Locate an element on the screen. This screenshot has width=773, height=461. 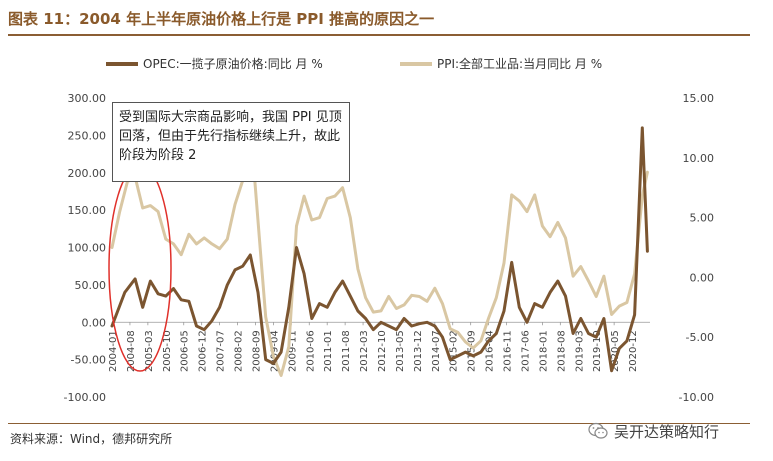
x-tick-7: 2008-02 is located at coordinates (239, 351).